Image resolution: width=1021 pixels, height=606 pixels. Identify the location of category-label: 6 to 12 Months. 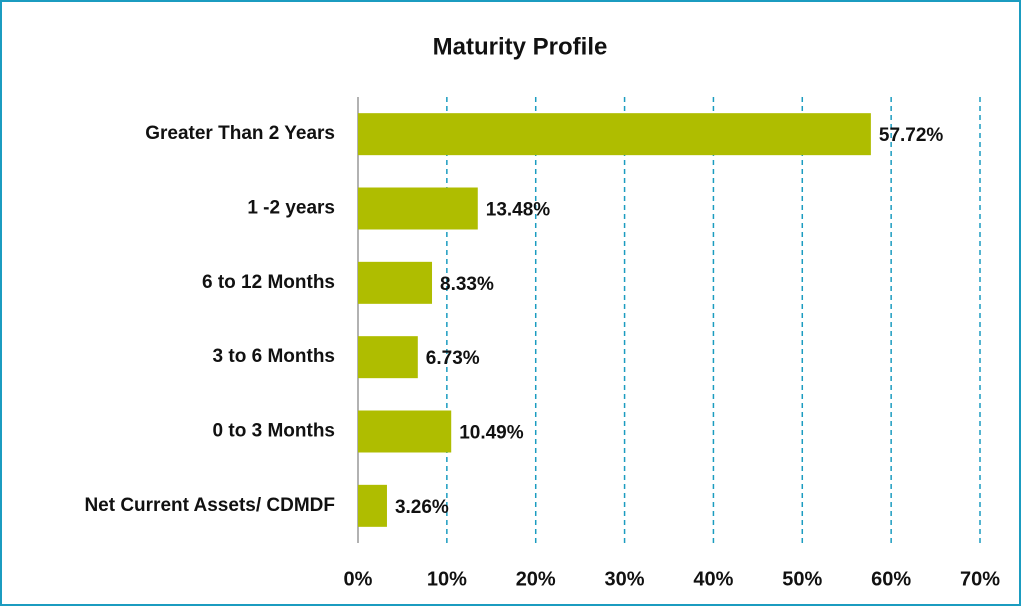
(268, 282).